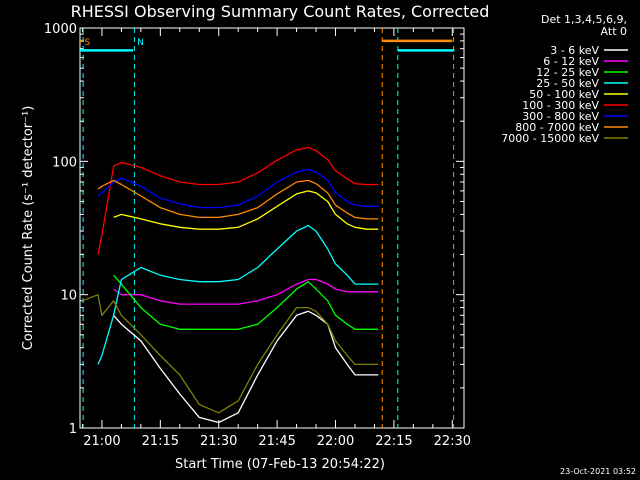 Image resolution: width=640 pixels, height=480 pixels. What do you see at coordinates (584, 19) in the screenshot?
I see `legend-header: Det 1,3,4,5,6,9,` at bounding box center [584, 19].